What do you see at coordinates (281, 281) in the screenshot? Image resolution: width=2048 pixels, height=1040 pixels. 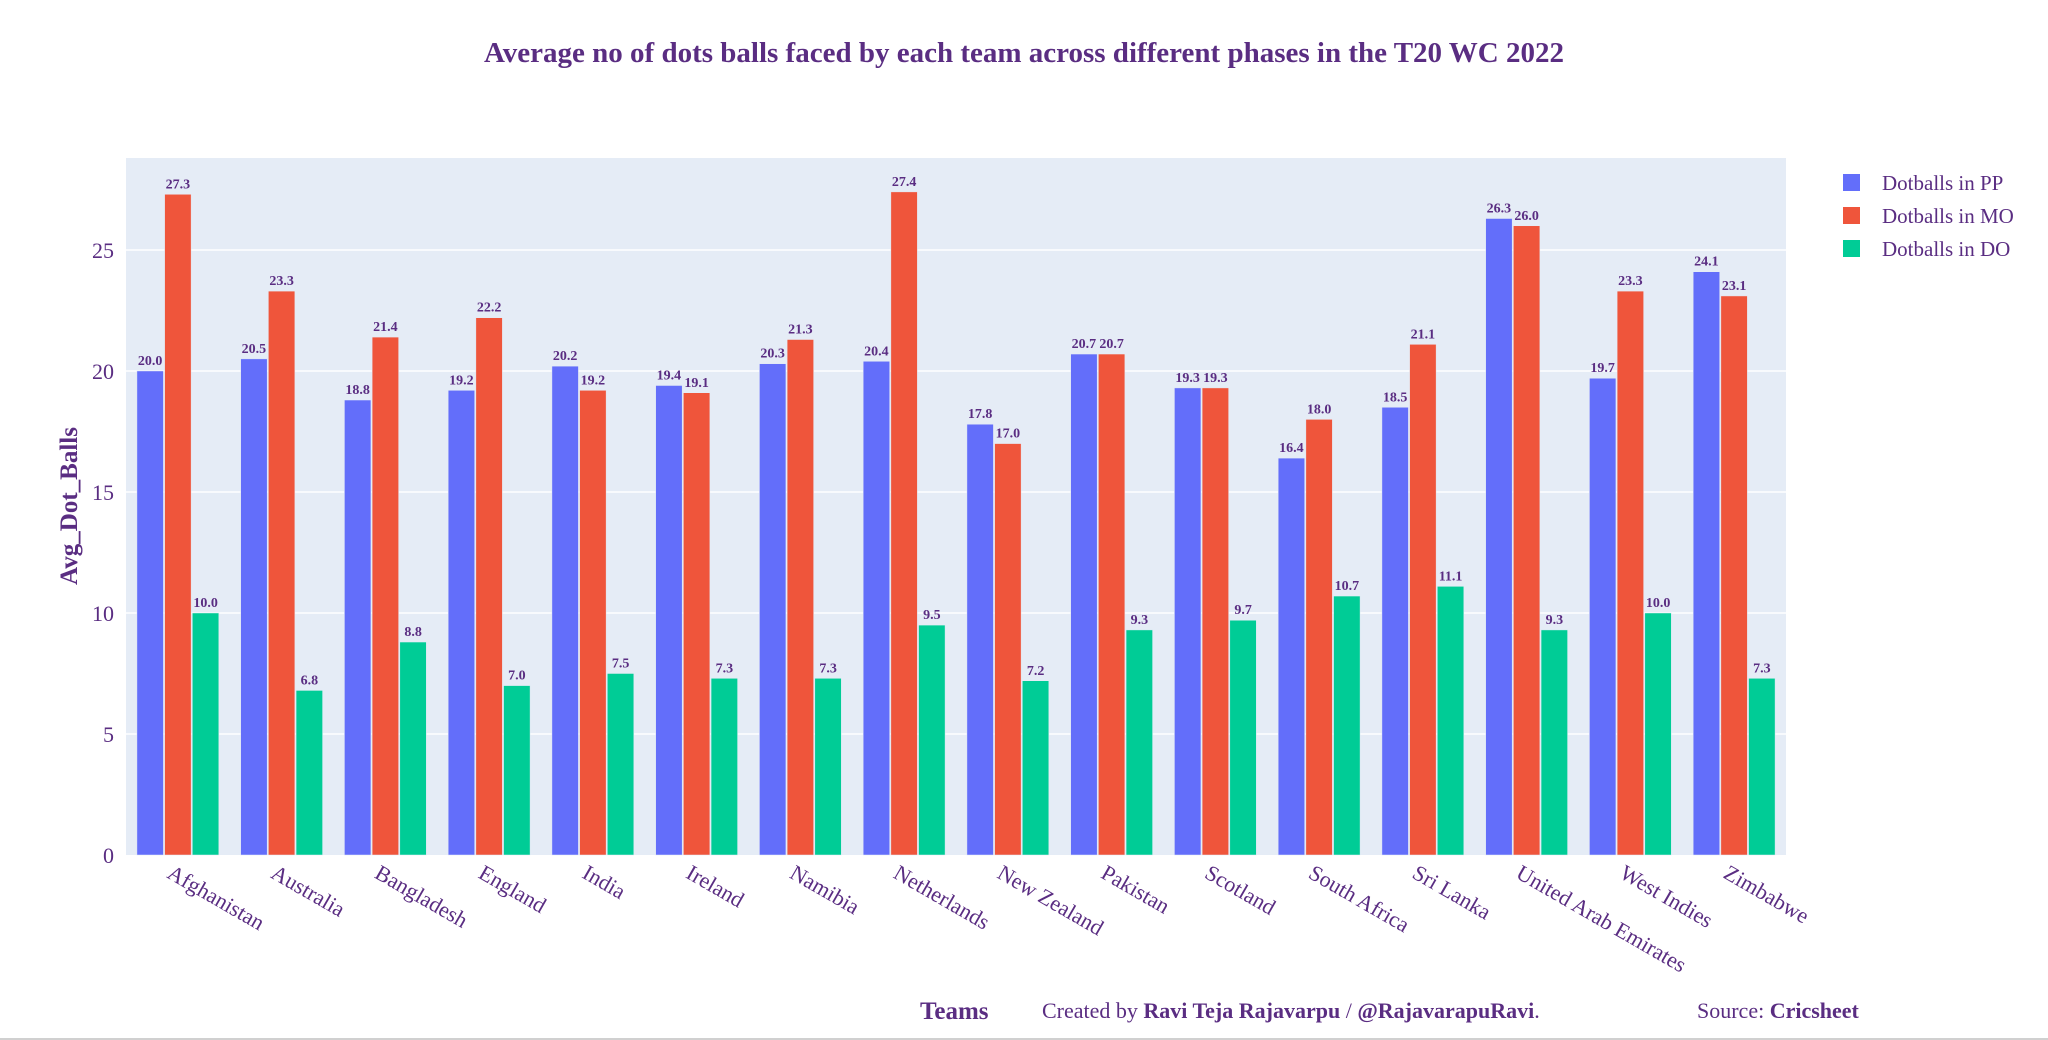 I see `bar-value-label: 23.3` at bounding box center [281, 281].